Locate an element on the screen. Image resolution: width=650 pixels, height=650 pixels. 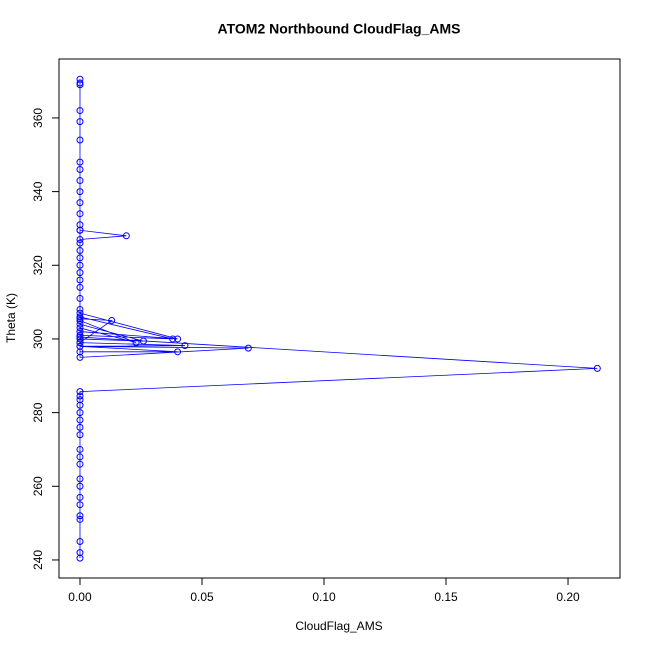
x-tick-label: 0.10 is located at coordinates (324, 597).